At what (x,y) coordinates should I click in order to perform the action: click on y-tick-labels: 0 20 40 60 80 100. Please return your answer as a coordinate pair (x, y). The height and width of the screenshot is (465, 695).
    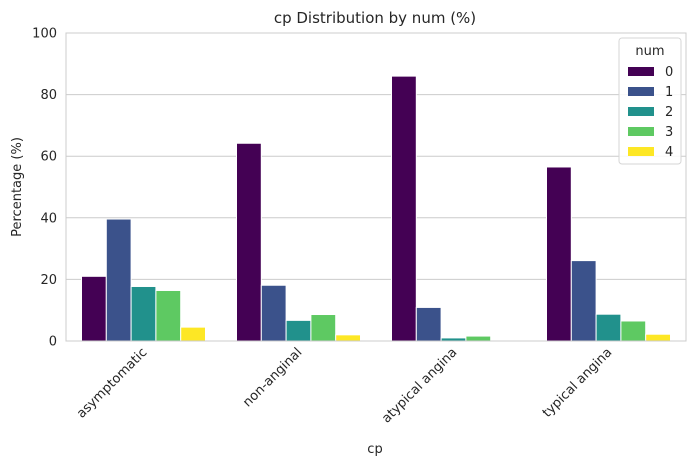
    Looking at the image, I should click on (44, 188).